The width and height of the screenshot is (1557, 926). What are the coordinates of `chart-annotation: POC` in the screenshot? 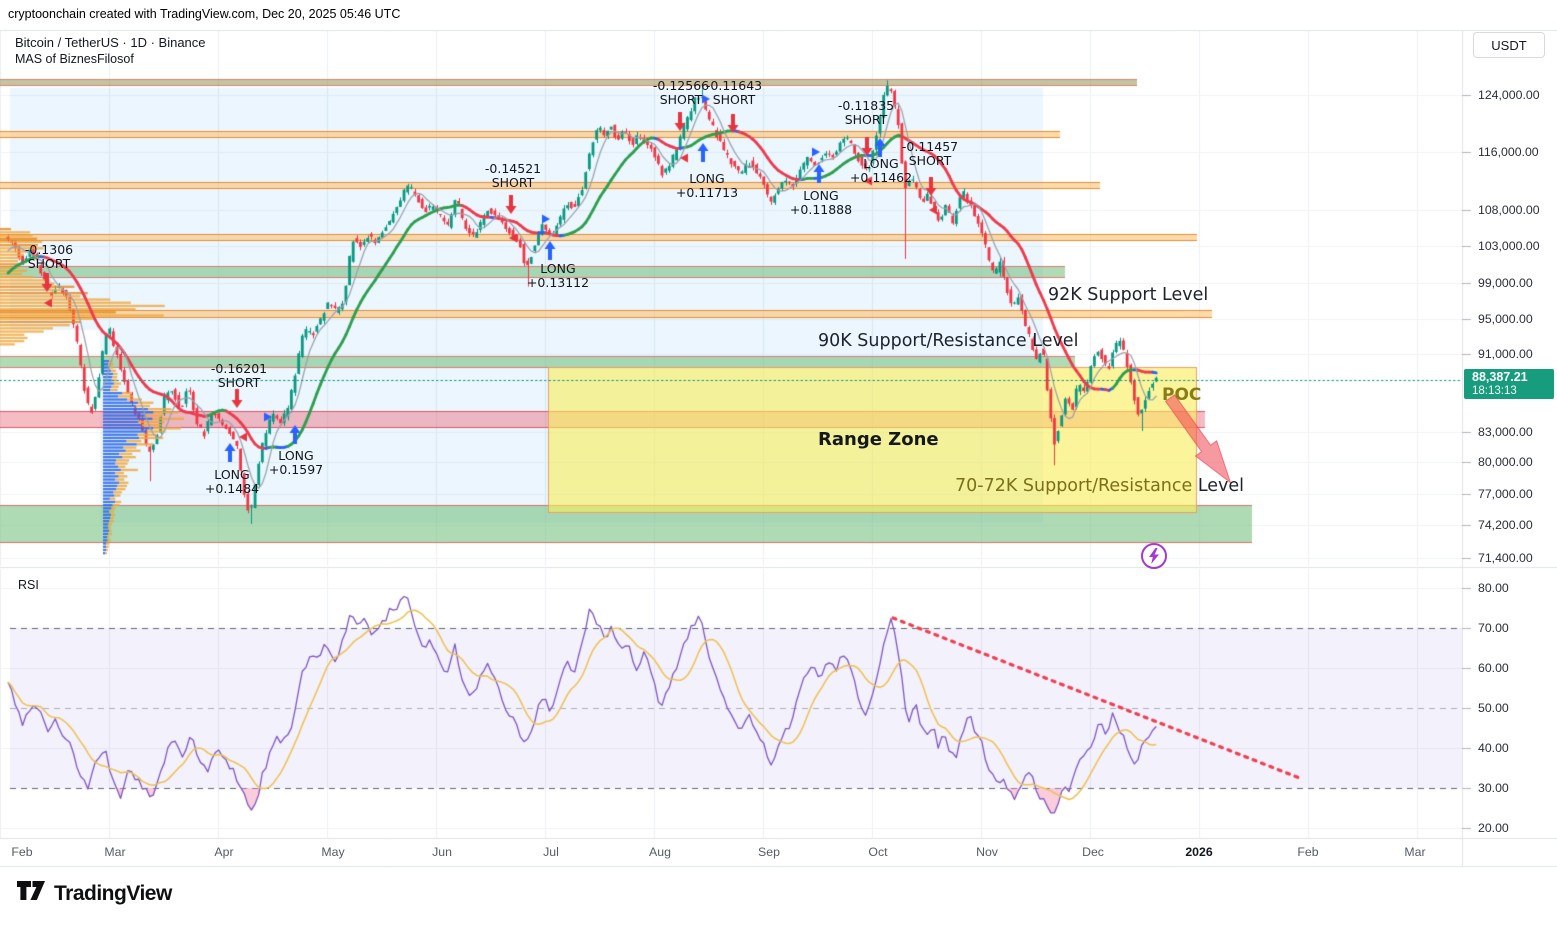 It's located at (1181, 395).